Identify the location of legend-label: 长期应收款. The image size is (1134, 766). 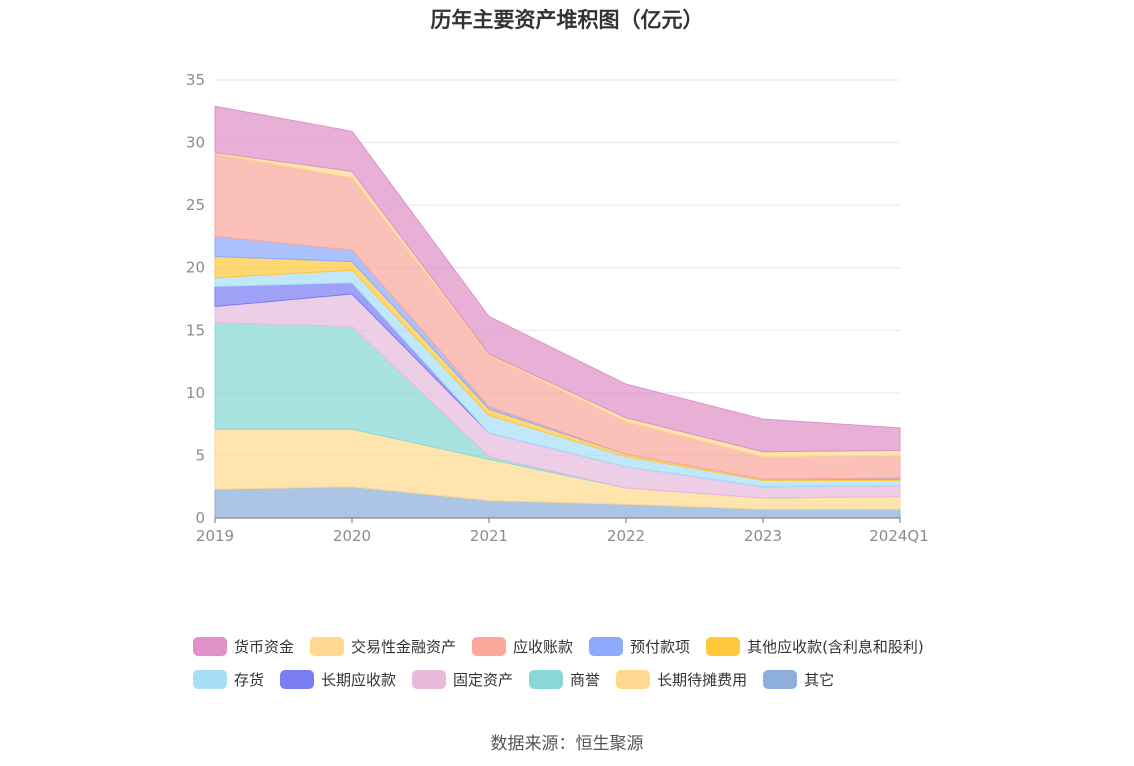
(359, 680).